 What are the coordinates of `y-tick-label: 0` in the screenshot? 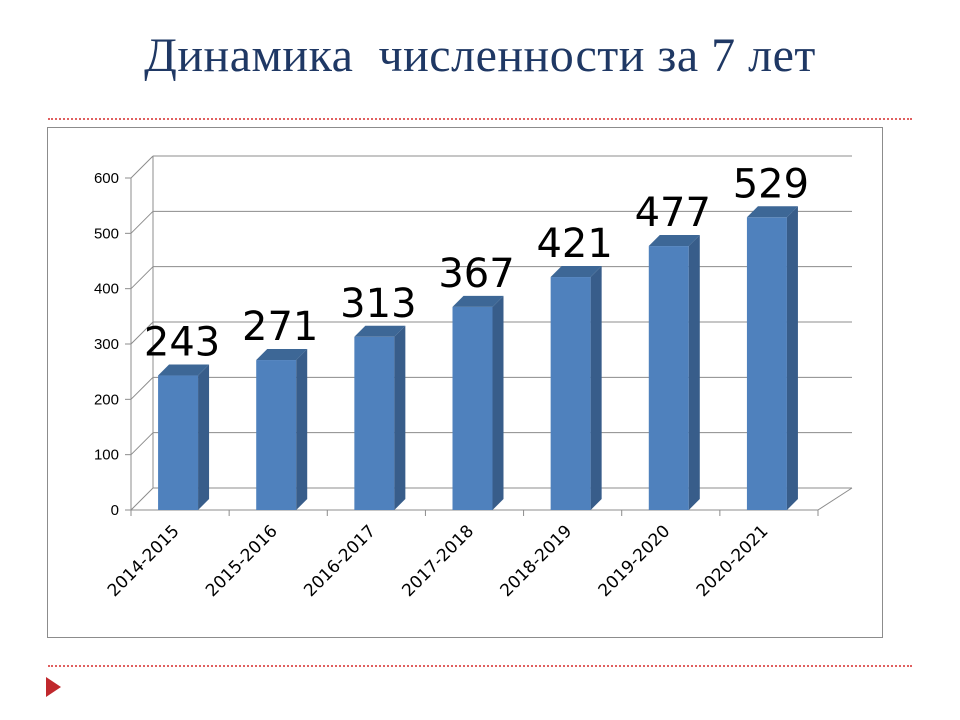 It's located at (115, 510).